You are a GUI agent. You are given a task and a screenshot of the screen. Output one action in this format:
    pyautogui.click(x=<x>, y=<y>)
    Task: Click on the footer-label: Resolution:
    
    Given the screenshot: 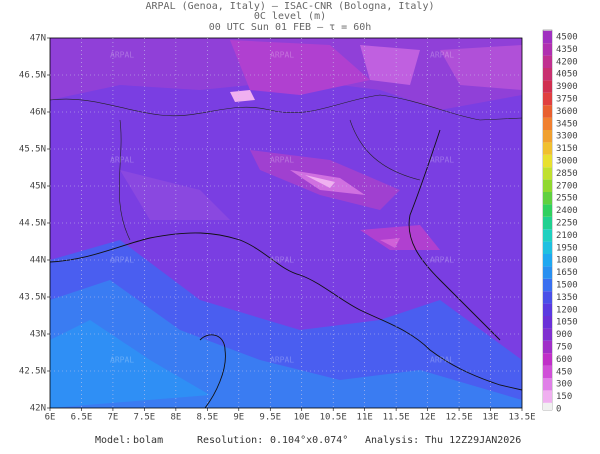 What is the action you would take?
    pyautogui.click(x=230, y=440)
    